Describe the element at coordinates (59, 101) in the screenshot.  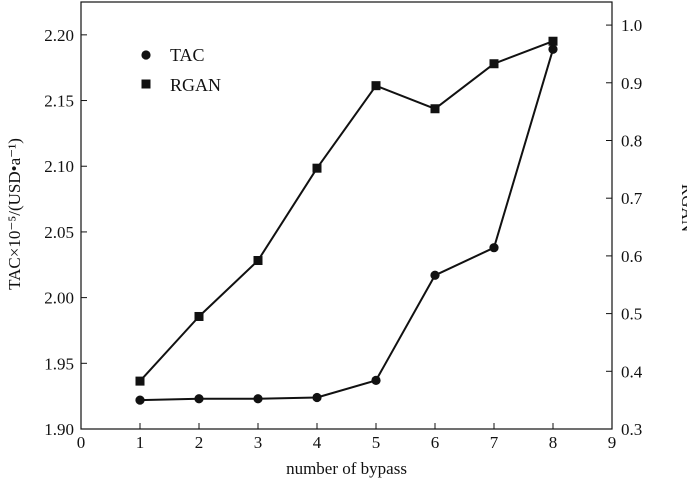
I see `left-y-tick-label: 2.15` at that location.